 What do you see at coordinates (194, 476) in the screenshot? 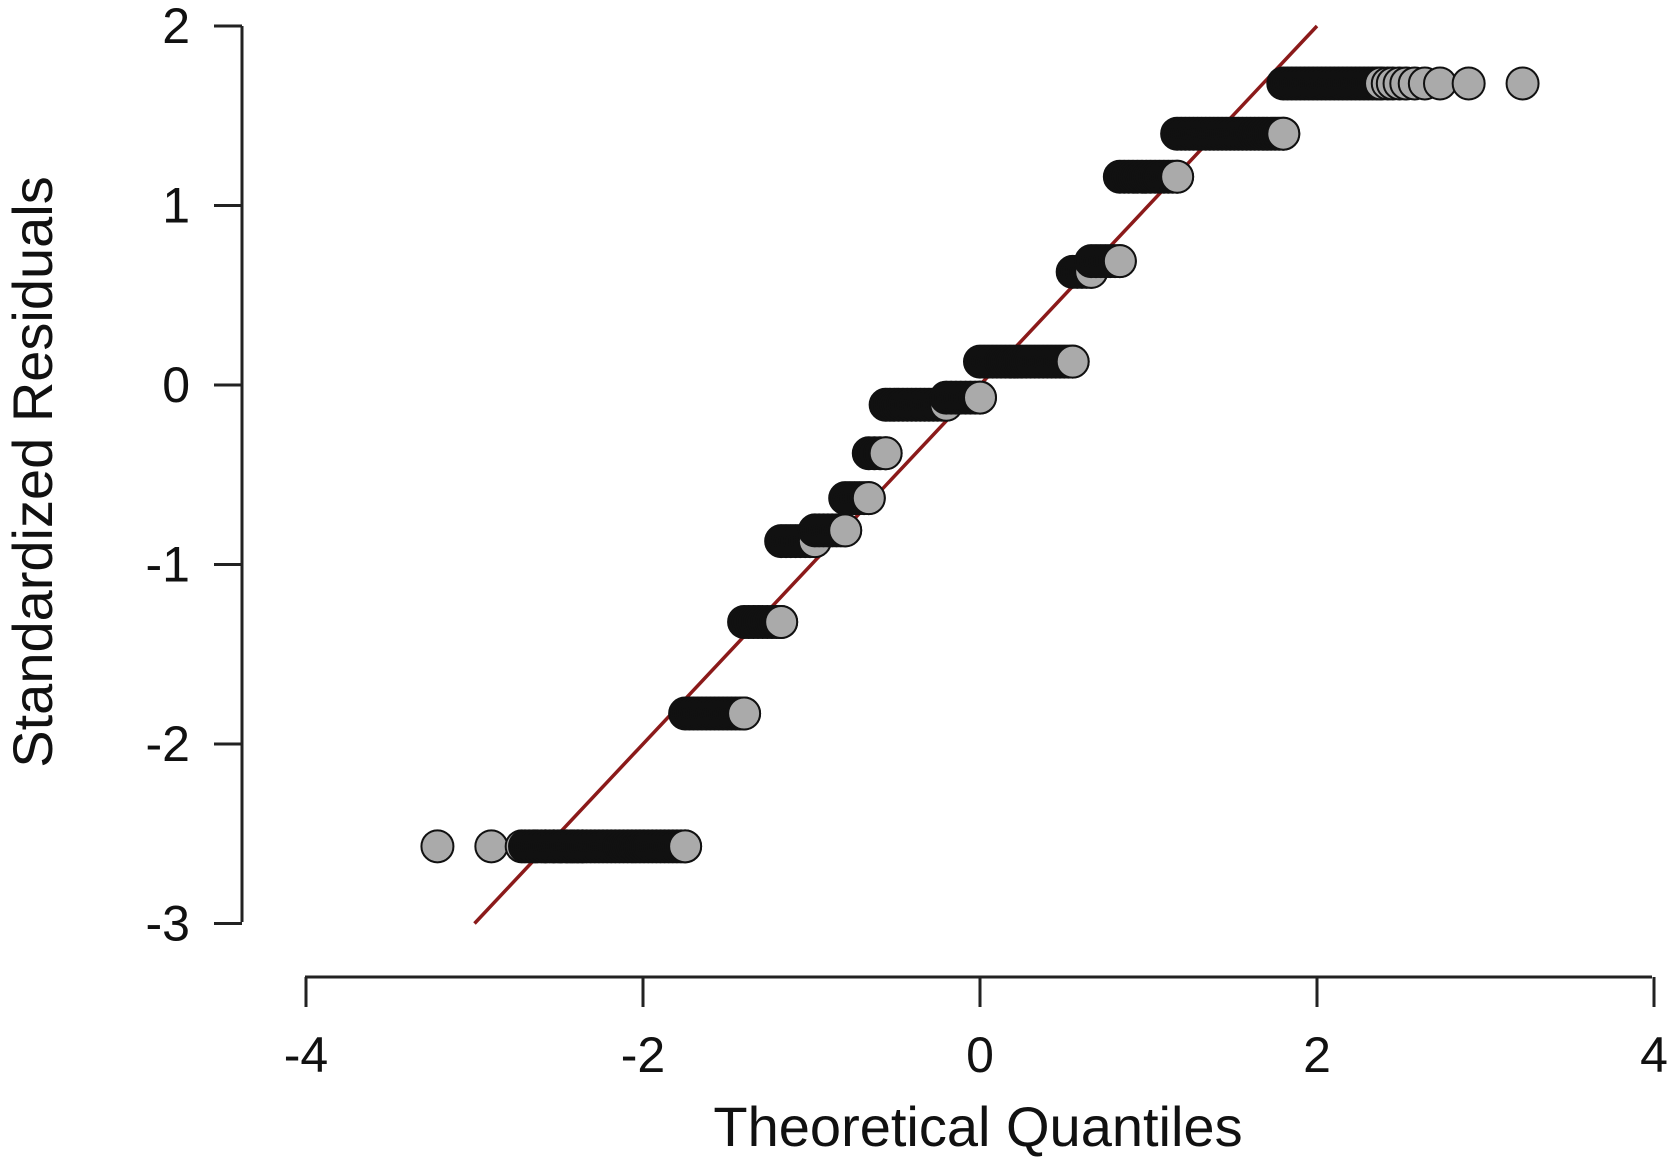
I see `y-ticks: -3 -2 -1 0 1 2` at bounding box center [194, 476].